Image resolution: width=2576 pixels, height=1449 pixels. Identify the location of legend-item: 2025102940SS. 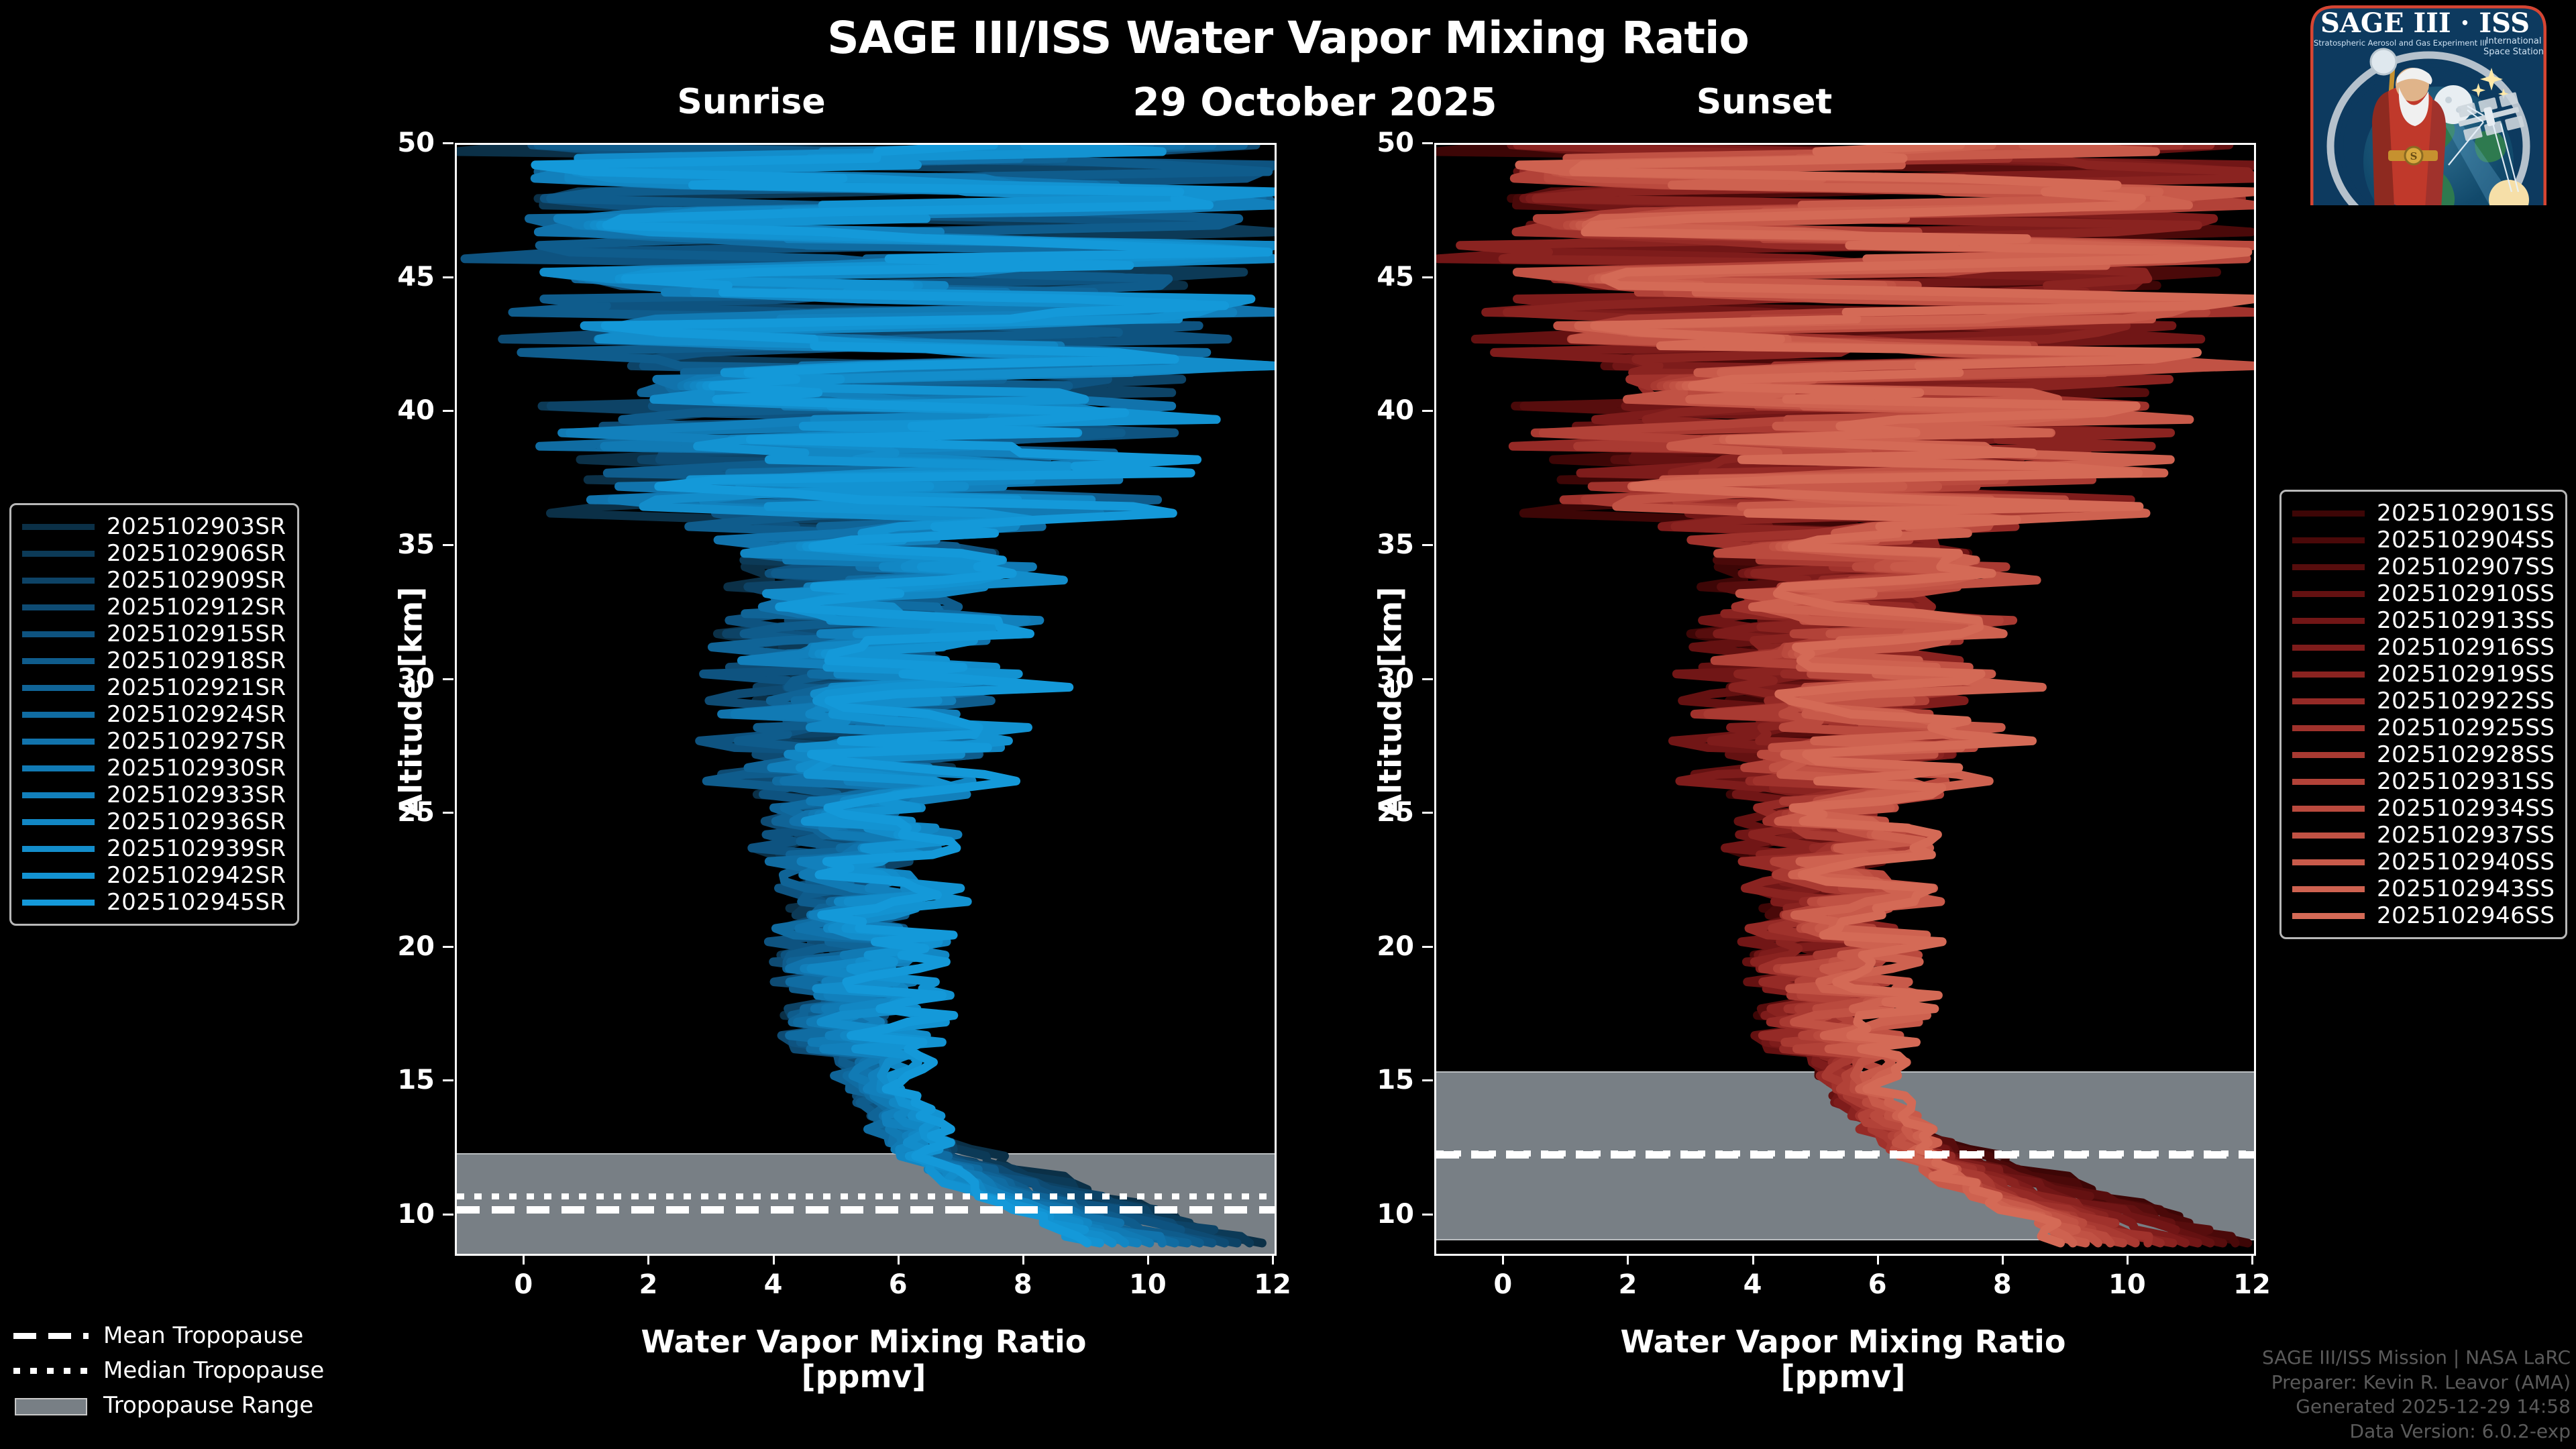
(2423, 862).